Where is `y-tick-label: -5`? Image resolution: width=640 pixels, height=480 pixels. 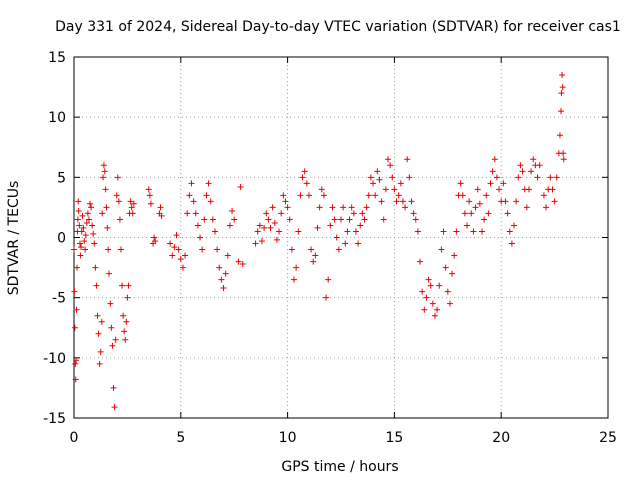 y-tick-label: -5 is located at coordinates (59, 299).